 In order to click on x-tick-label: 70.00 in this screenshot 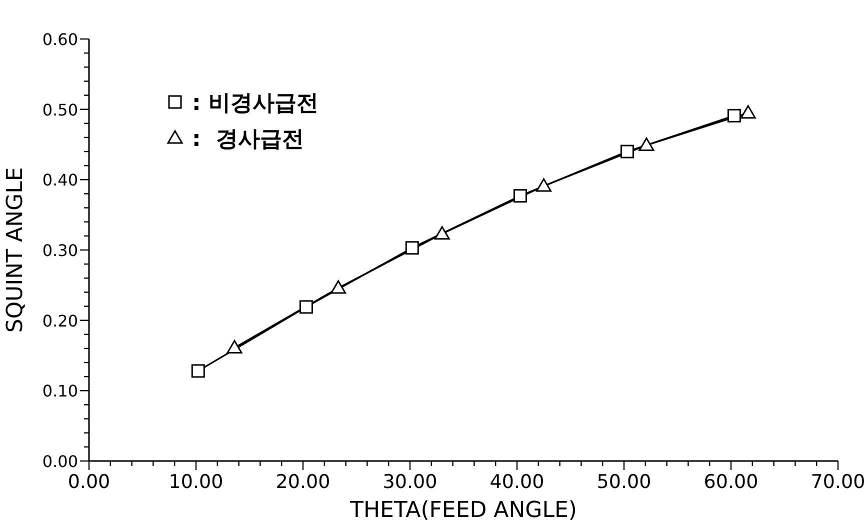, I will do `click(837, 482)`.